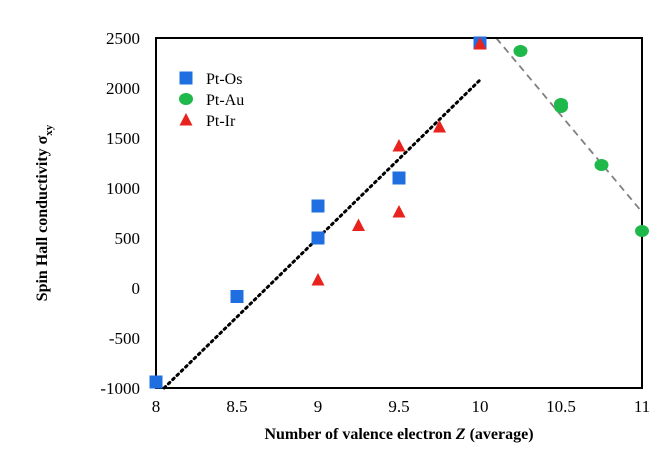  Describe the element at coordinates (480, 406) in the screenshot. I see `x-tick-label: 10` at that location.